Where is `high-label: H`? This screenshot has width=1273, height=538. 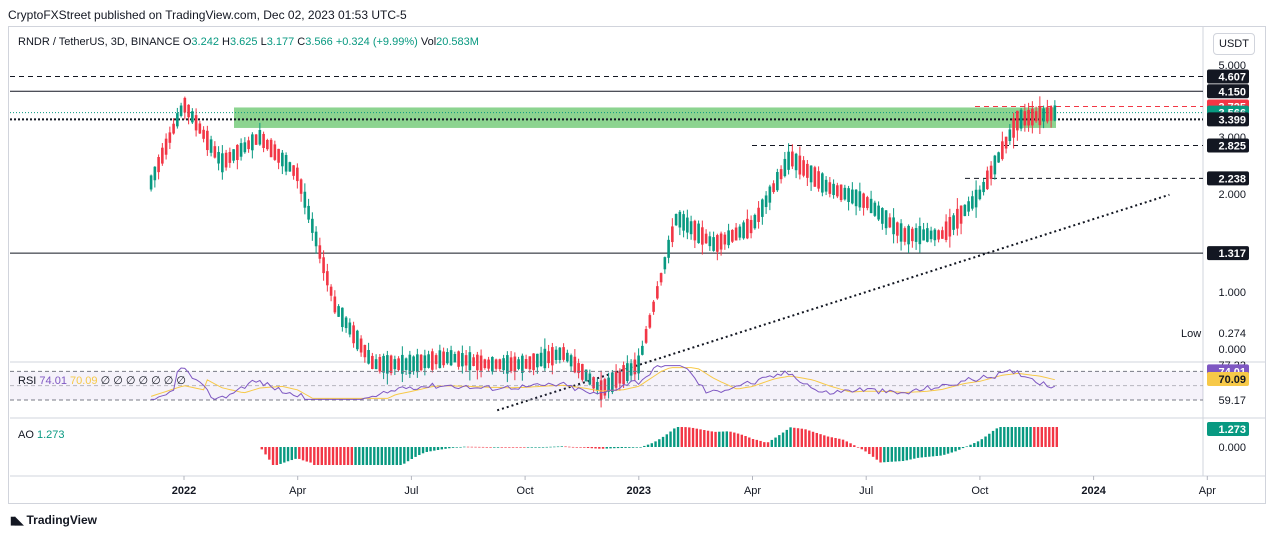
high-label: H is located at coordinates (226, 42).